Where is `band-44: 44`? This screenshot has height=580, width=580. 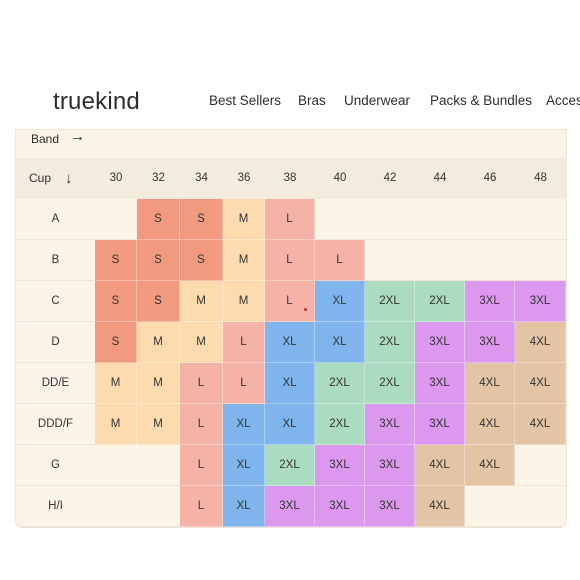
band-44: 44 is located at coordinates (440, 178).